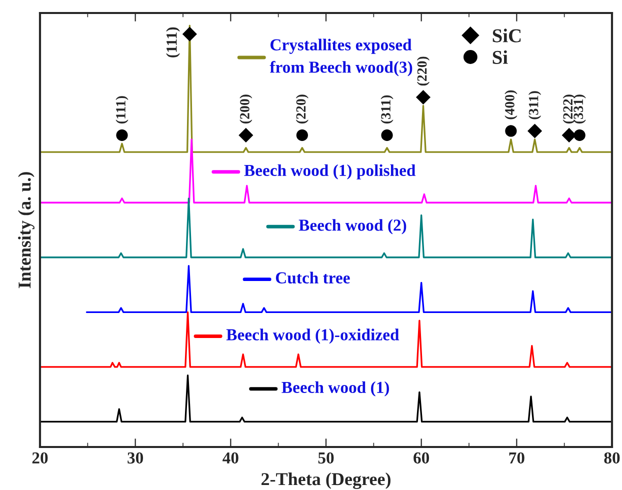 Image resolution: width=622 pixels, height=490 pixels. I want to click on legend-label: Cutch tree, so click(313, 278).